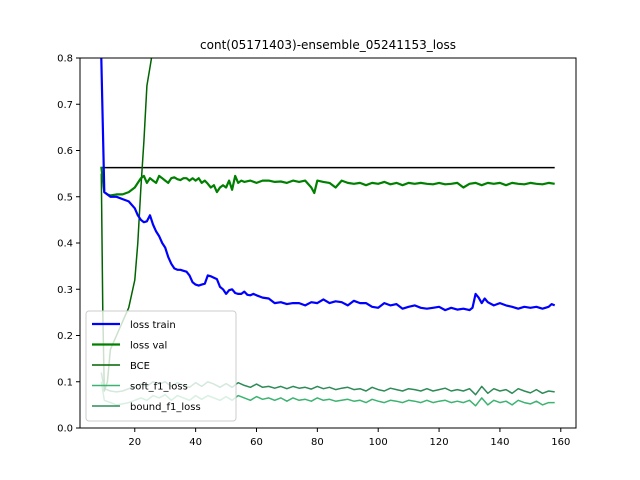  I want to click on x-tick-label: 40, so click(195, 442).